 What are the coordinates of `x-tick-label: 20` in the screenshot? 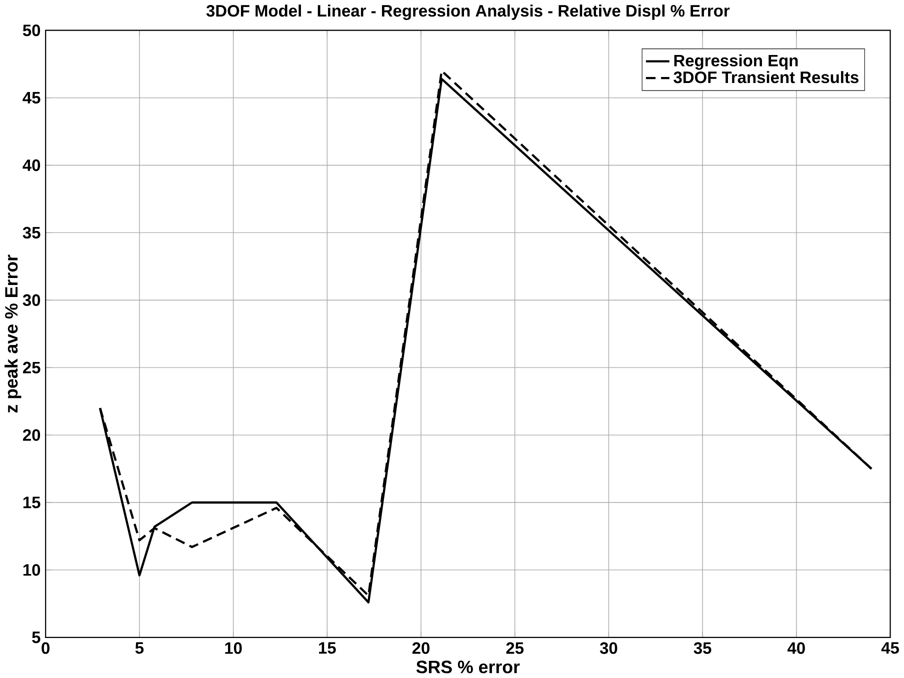 It's located at (421, 648).